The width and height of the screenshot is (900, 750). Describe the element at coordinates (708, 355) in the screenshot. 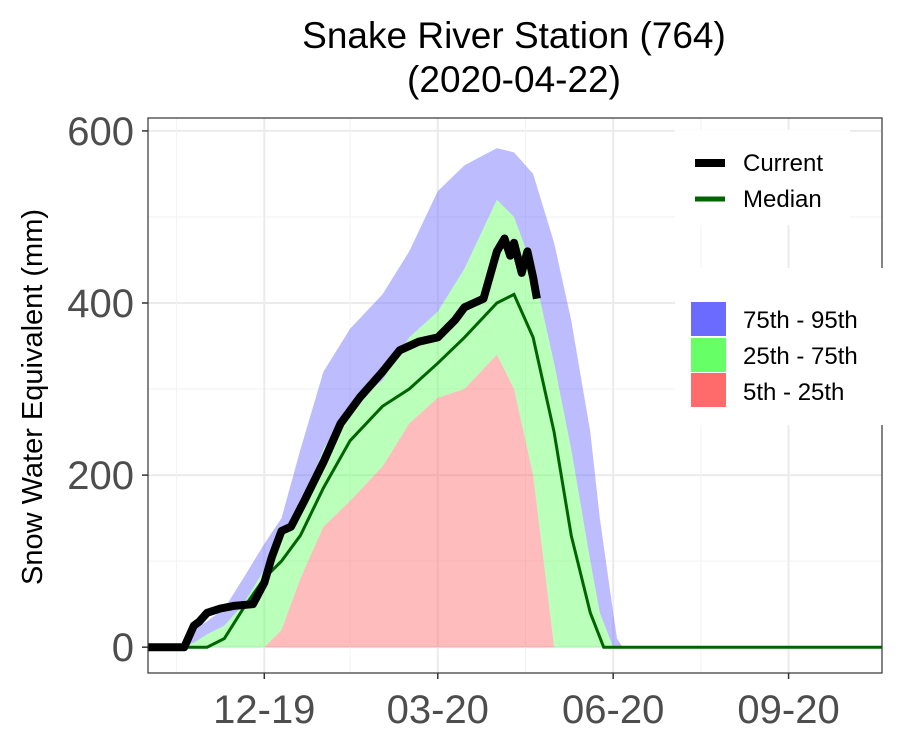

I see `legend-band-25-75-key` at that location.